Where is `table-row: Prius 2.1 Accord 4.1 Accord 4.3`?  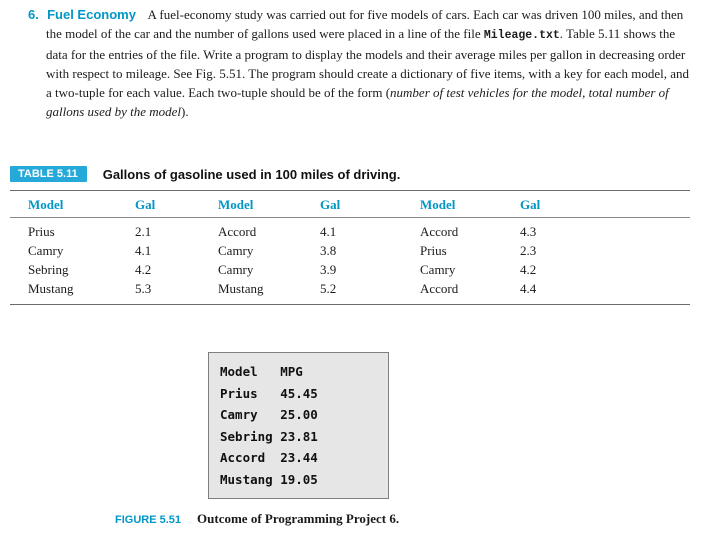 table-row: Prius 2.1 Accord 4.1 Accord 4.3 is located at coordinates (350, 231).